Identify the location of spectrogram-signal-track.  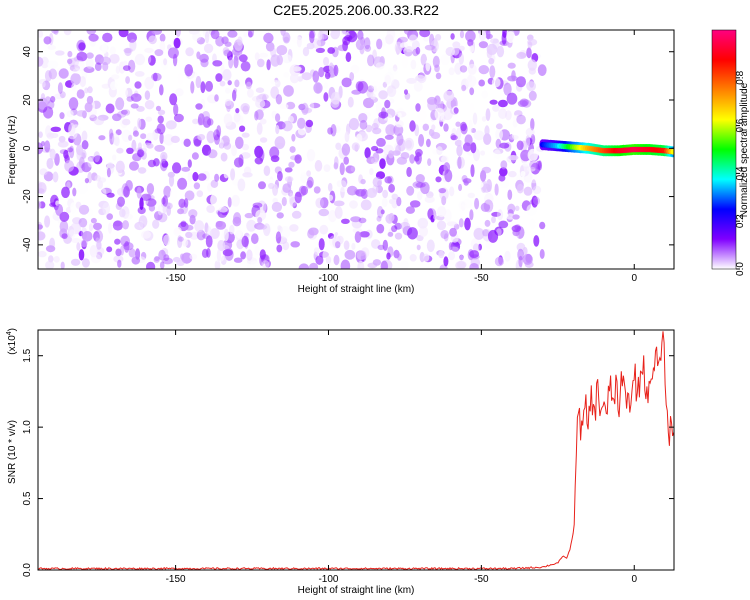
(606, 148).